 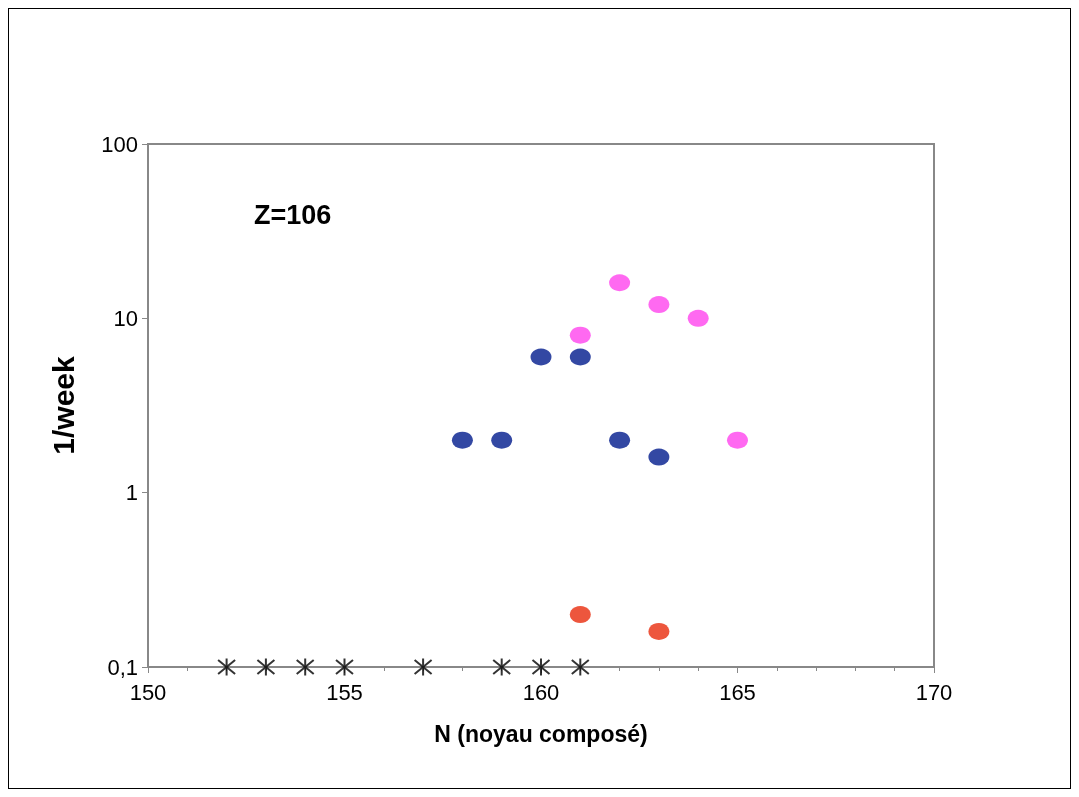 What do you see at coordinates (737, 692) in the screenshot?
I see `x-tick-label: 165` at bounding box center [737, 692].